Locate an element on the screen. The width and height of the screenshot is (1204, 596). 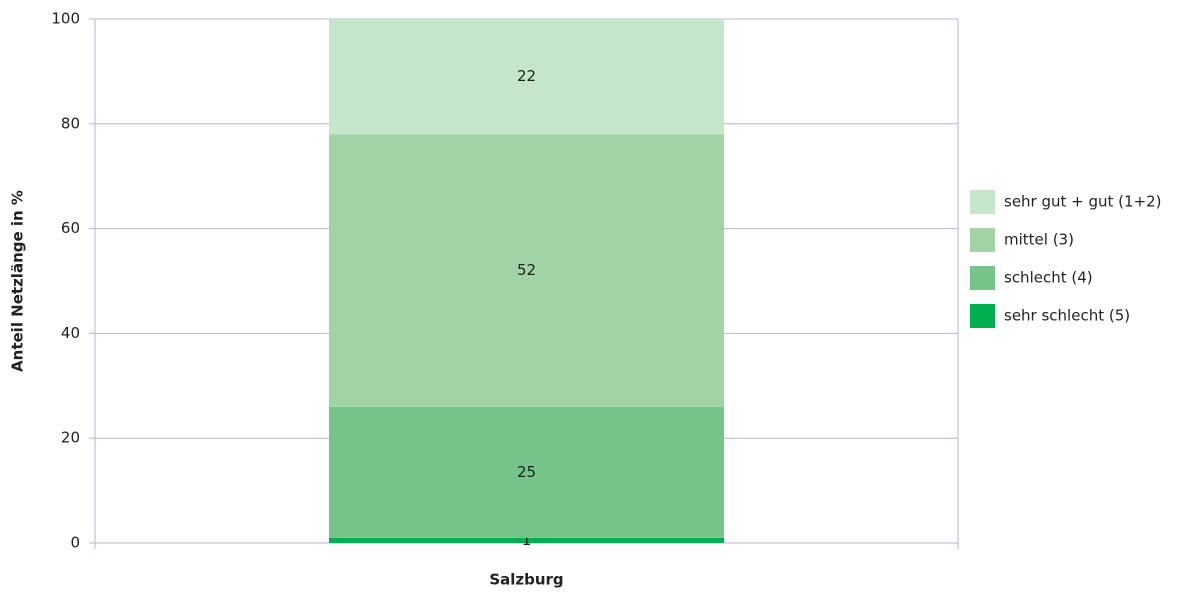
legend-label: mittel (3) is located at coordinates (1039, 240).